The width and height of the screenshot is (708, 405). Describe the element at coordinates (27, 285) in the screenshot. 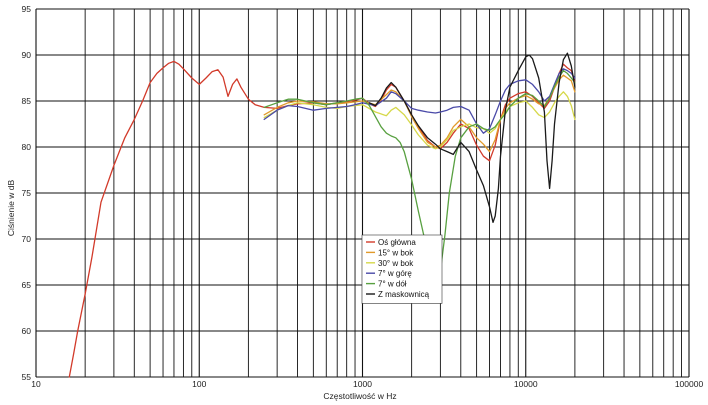

I see `y-tick-label: 65` at that location.